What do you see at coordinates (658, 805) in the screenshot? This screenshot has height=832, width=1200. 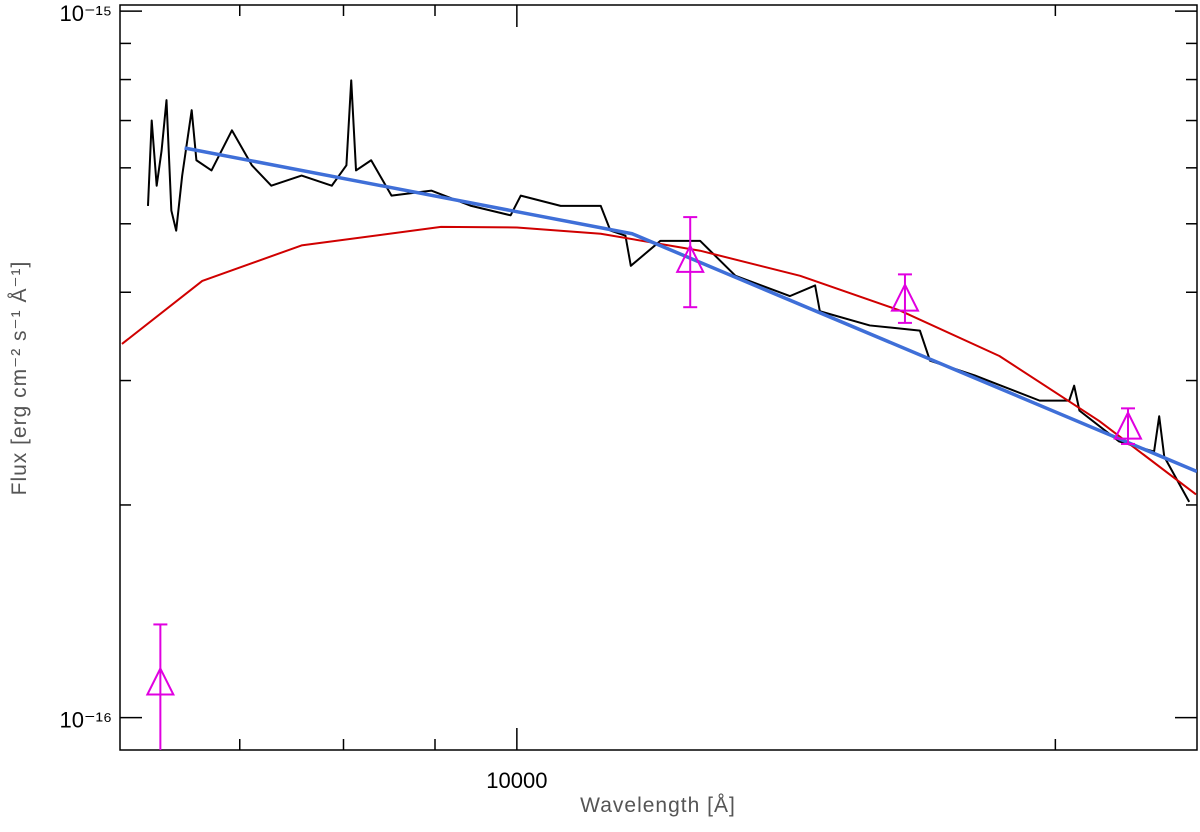 I see `x-axis-title: Wavelength [Å]` at bounding box center [658, 805].